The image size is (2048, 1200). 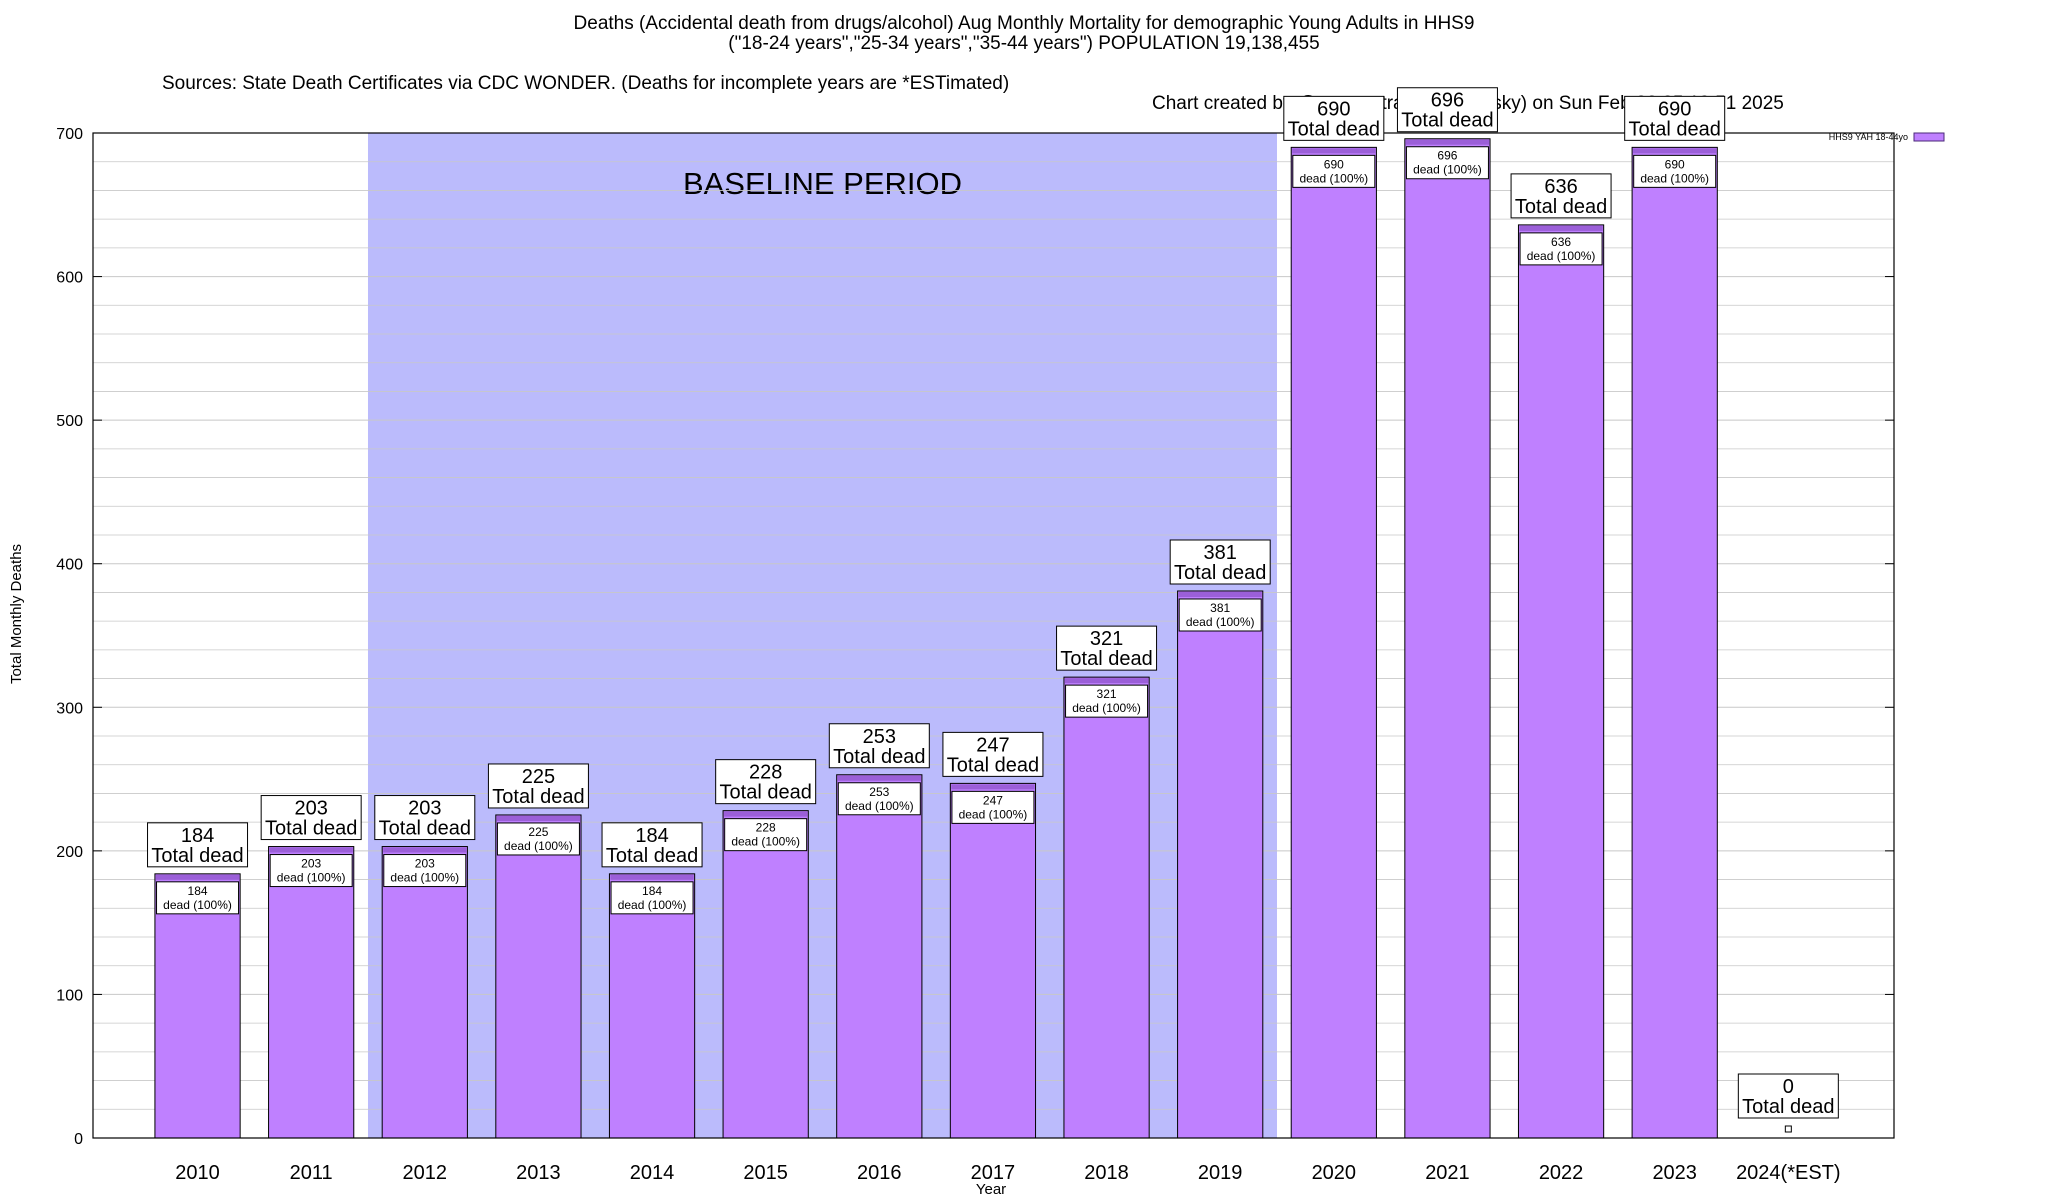 I want to click on y-tick-label: 100, so click(x=69, y=995).